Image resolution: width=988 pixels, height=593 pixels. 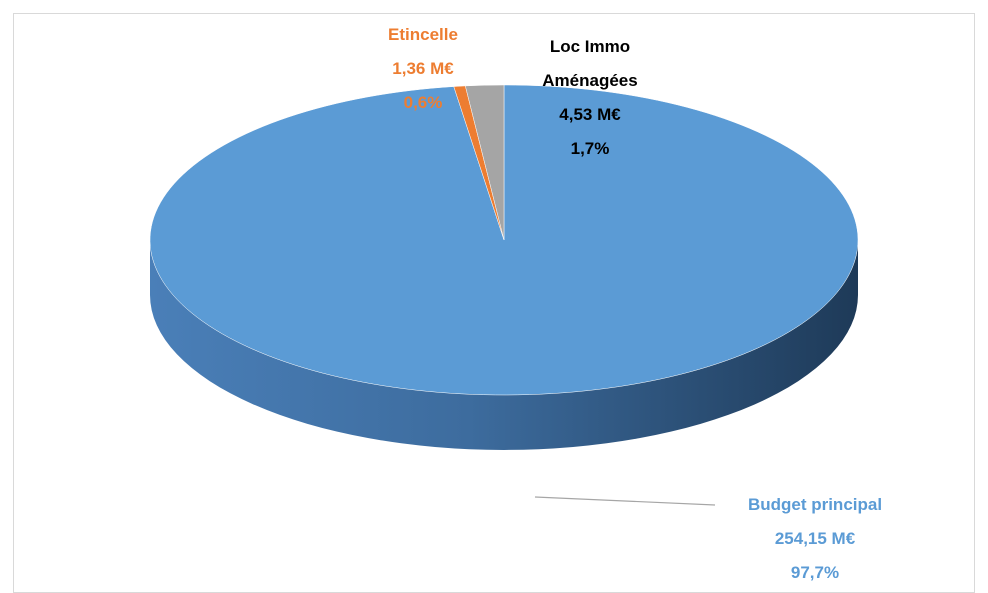 I want to click on slice-value: 254,15 M€, so click(x=815, y=538).